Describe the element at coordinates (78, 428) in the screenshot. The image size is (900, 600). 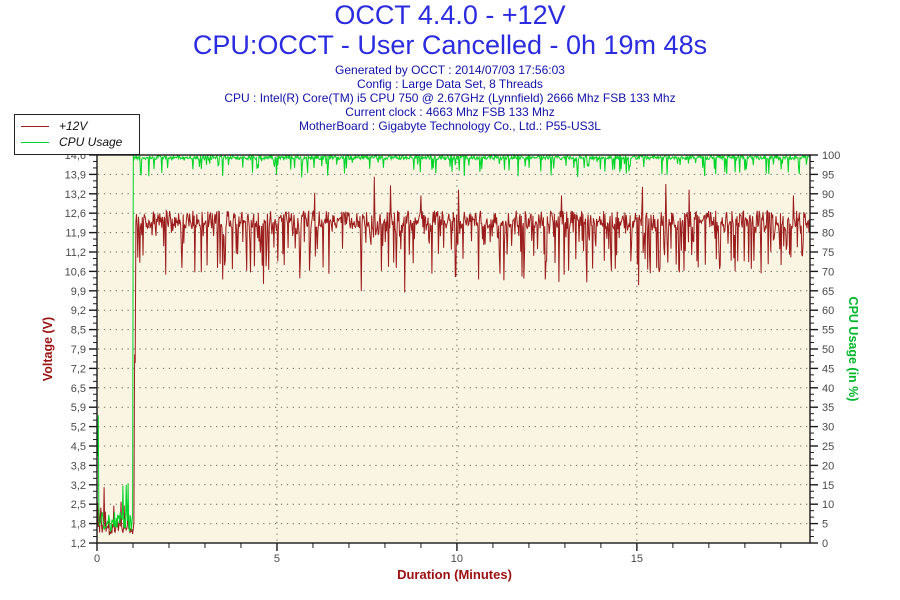
I see `y-left-tick-label: 5,2` at that location.